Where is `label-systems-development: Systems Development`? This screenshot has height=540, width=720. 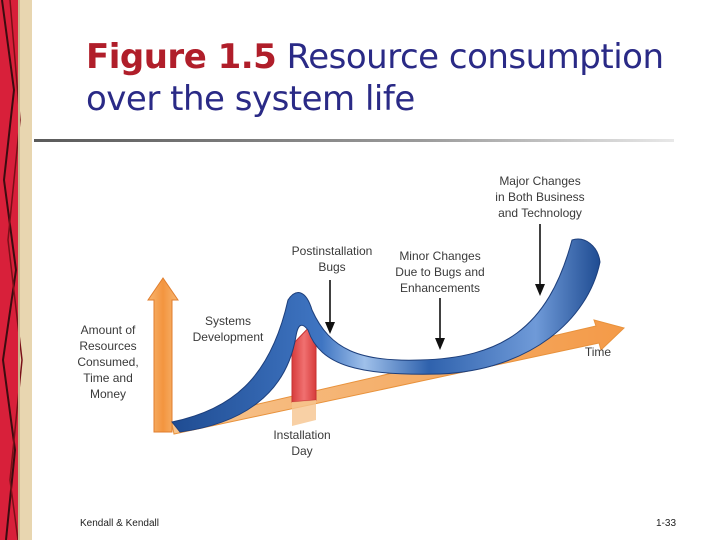 label-systems-development: Systems Development is located at coordinates (228, 329).